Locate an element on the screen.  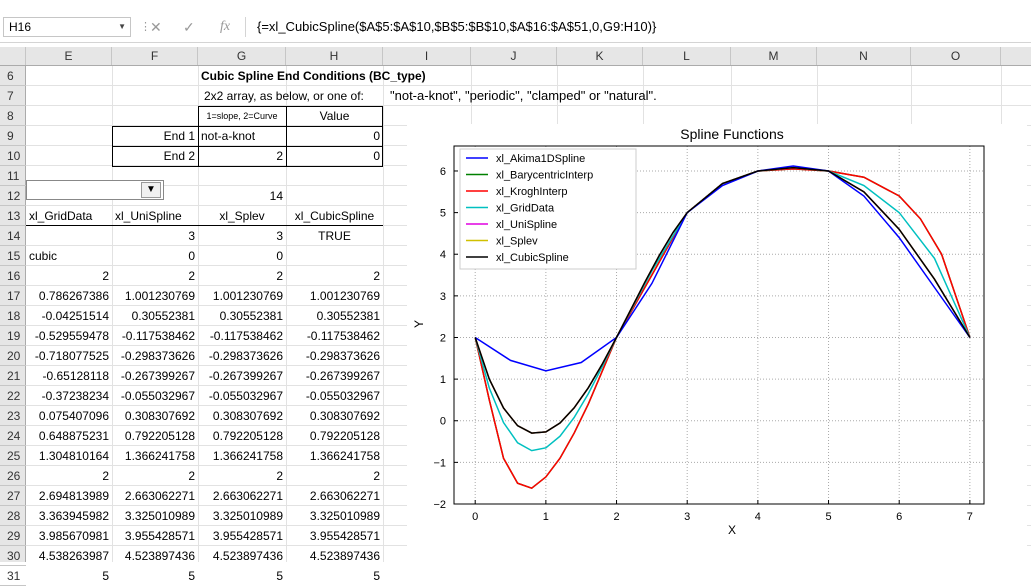
table-cell: 1.304810164 is located at coordinates (73, 456).